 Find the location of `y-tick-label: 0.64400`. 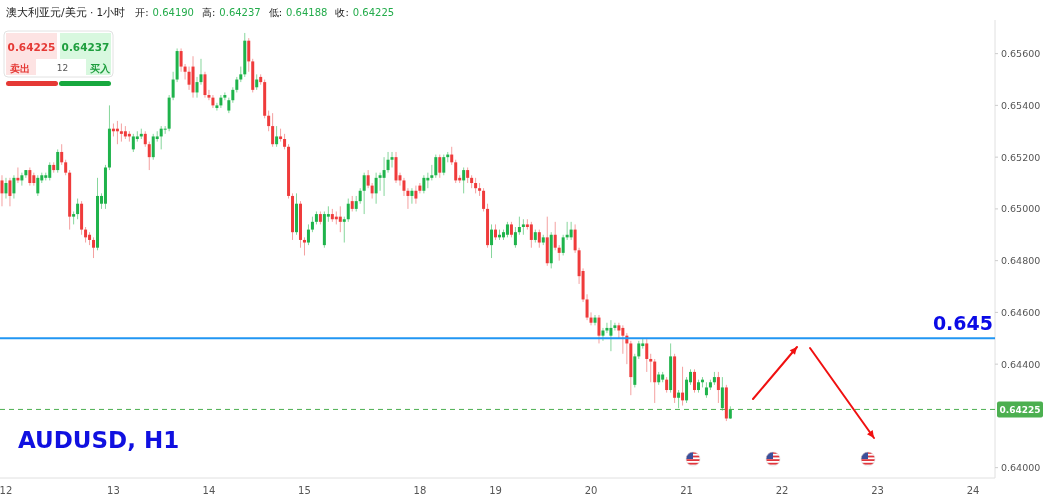

y-tick-label: 0.64400 is located at coordinates (1021, 364).